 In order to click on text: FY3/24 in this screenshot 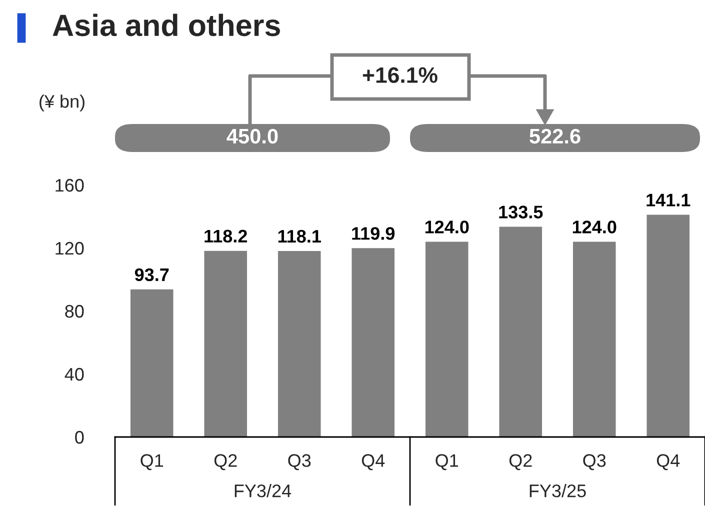, I will do `click(263, 491)`.